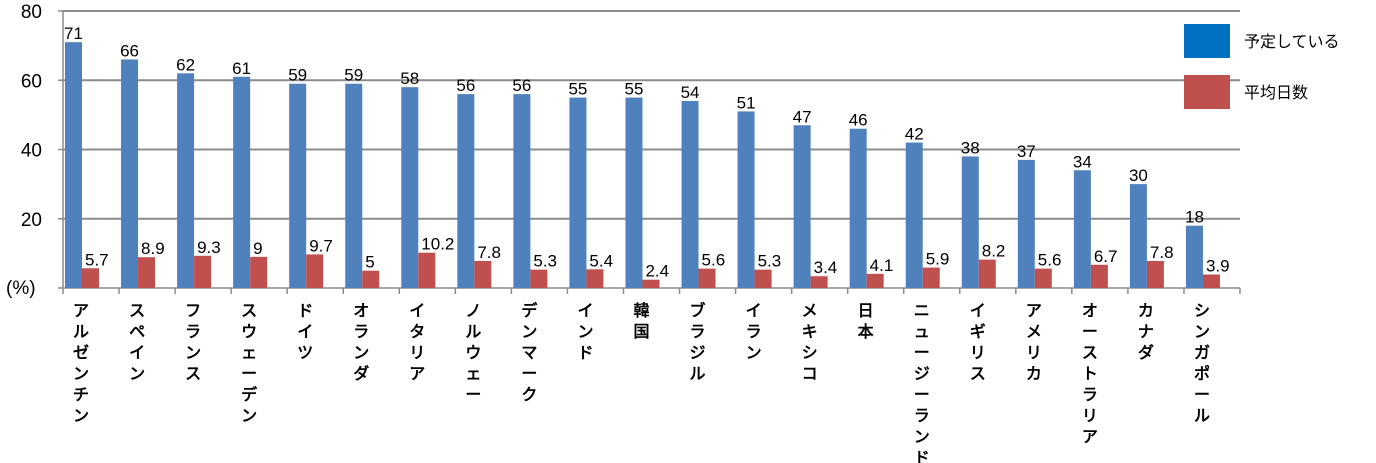 The height and width of the screenshot is (463, 1376). I want to click on data-label-planned: 34, so click(1082, 161).